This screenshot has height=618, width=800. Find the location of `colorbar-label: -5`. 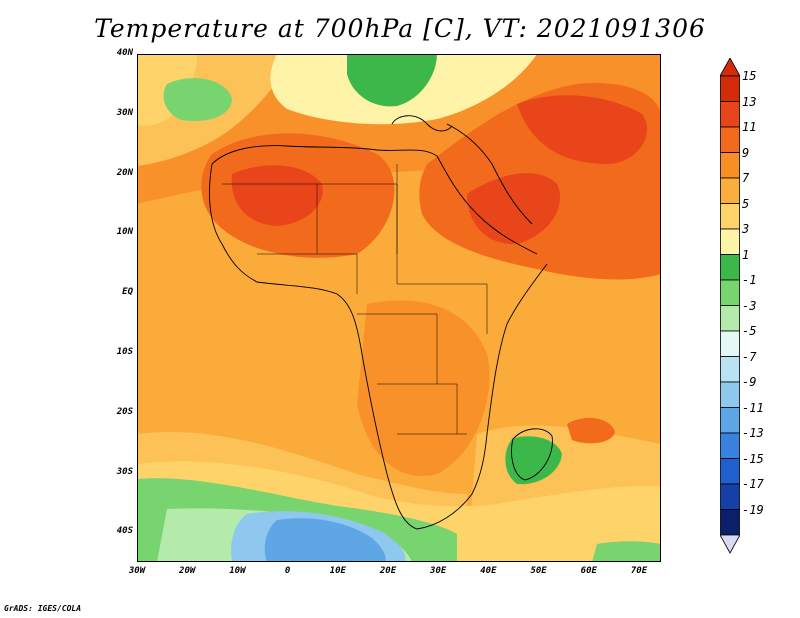

colorbar-label: -5 is located at coordinates (749, 331).